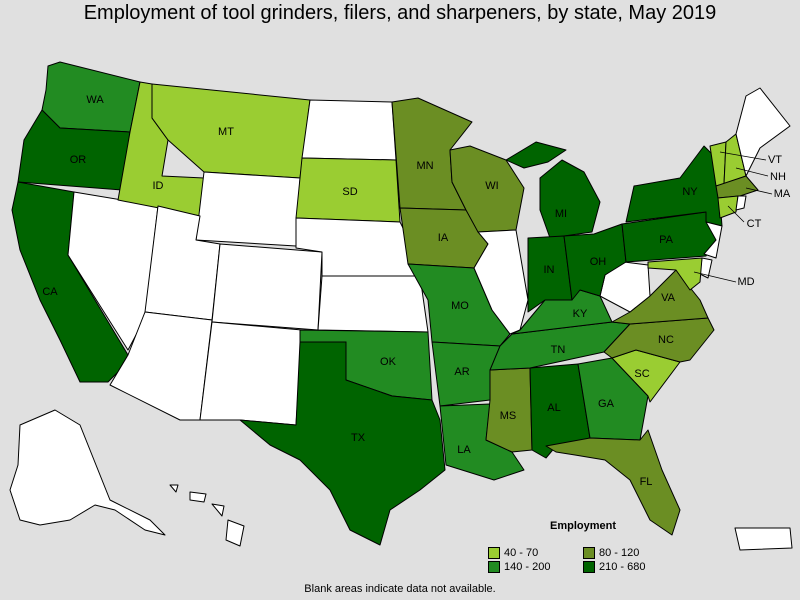  What do you see at coordinates (690, 192) in the screenshot?
I see `state-label-ny: NY` at bounding box center [690, 192].